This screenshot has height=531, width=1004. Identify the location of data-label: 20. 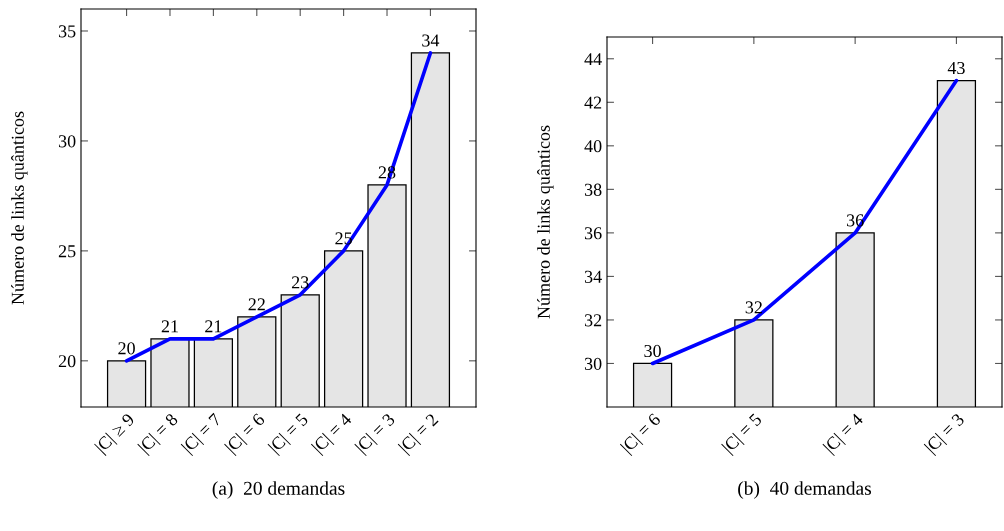
(126, 348).